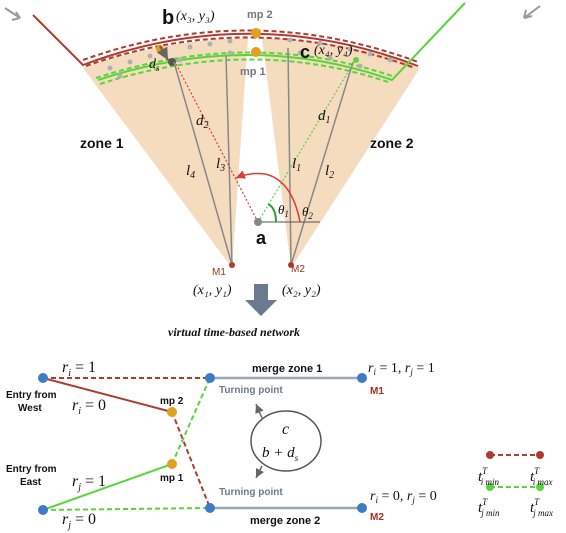  Describe the element at coordinates (377, 391) in the screenshot. I see `m1-bottom-label: M1` at that location.